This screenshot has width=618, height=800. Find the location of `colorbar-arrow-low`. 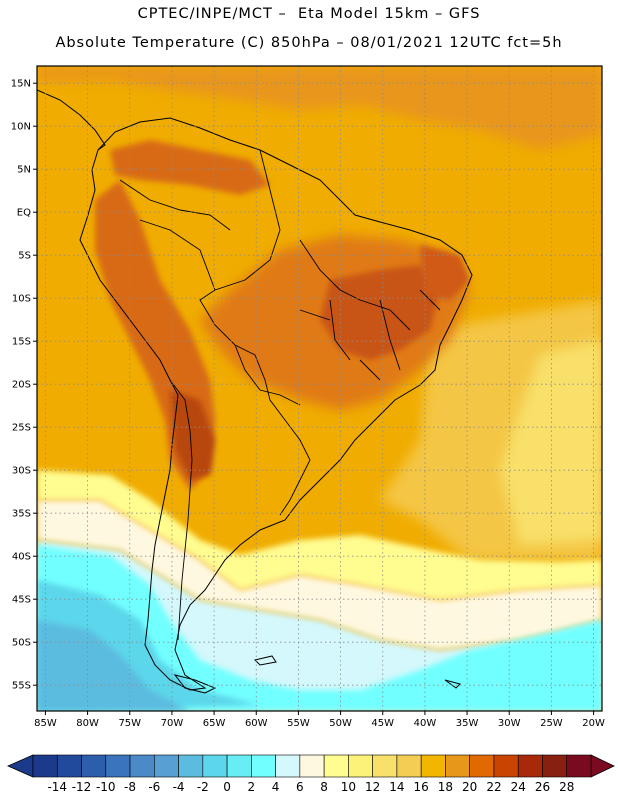

colorbar-arrow-low is located at coordinates (20, 766).